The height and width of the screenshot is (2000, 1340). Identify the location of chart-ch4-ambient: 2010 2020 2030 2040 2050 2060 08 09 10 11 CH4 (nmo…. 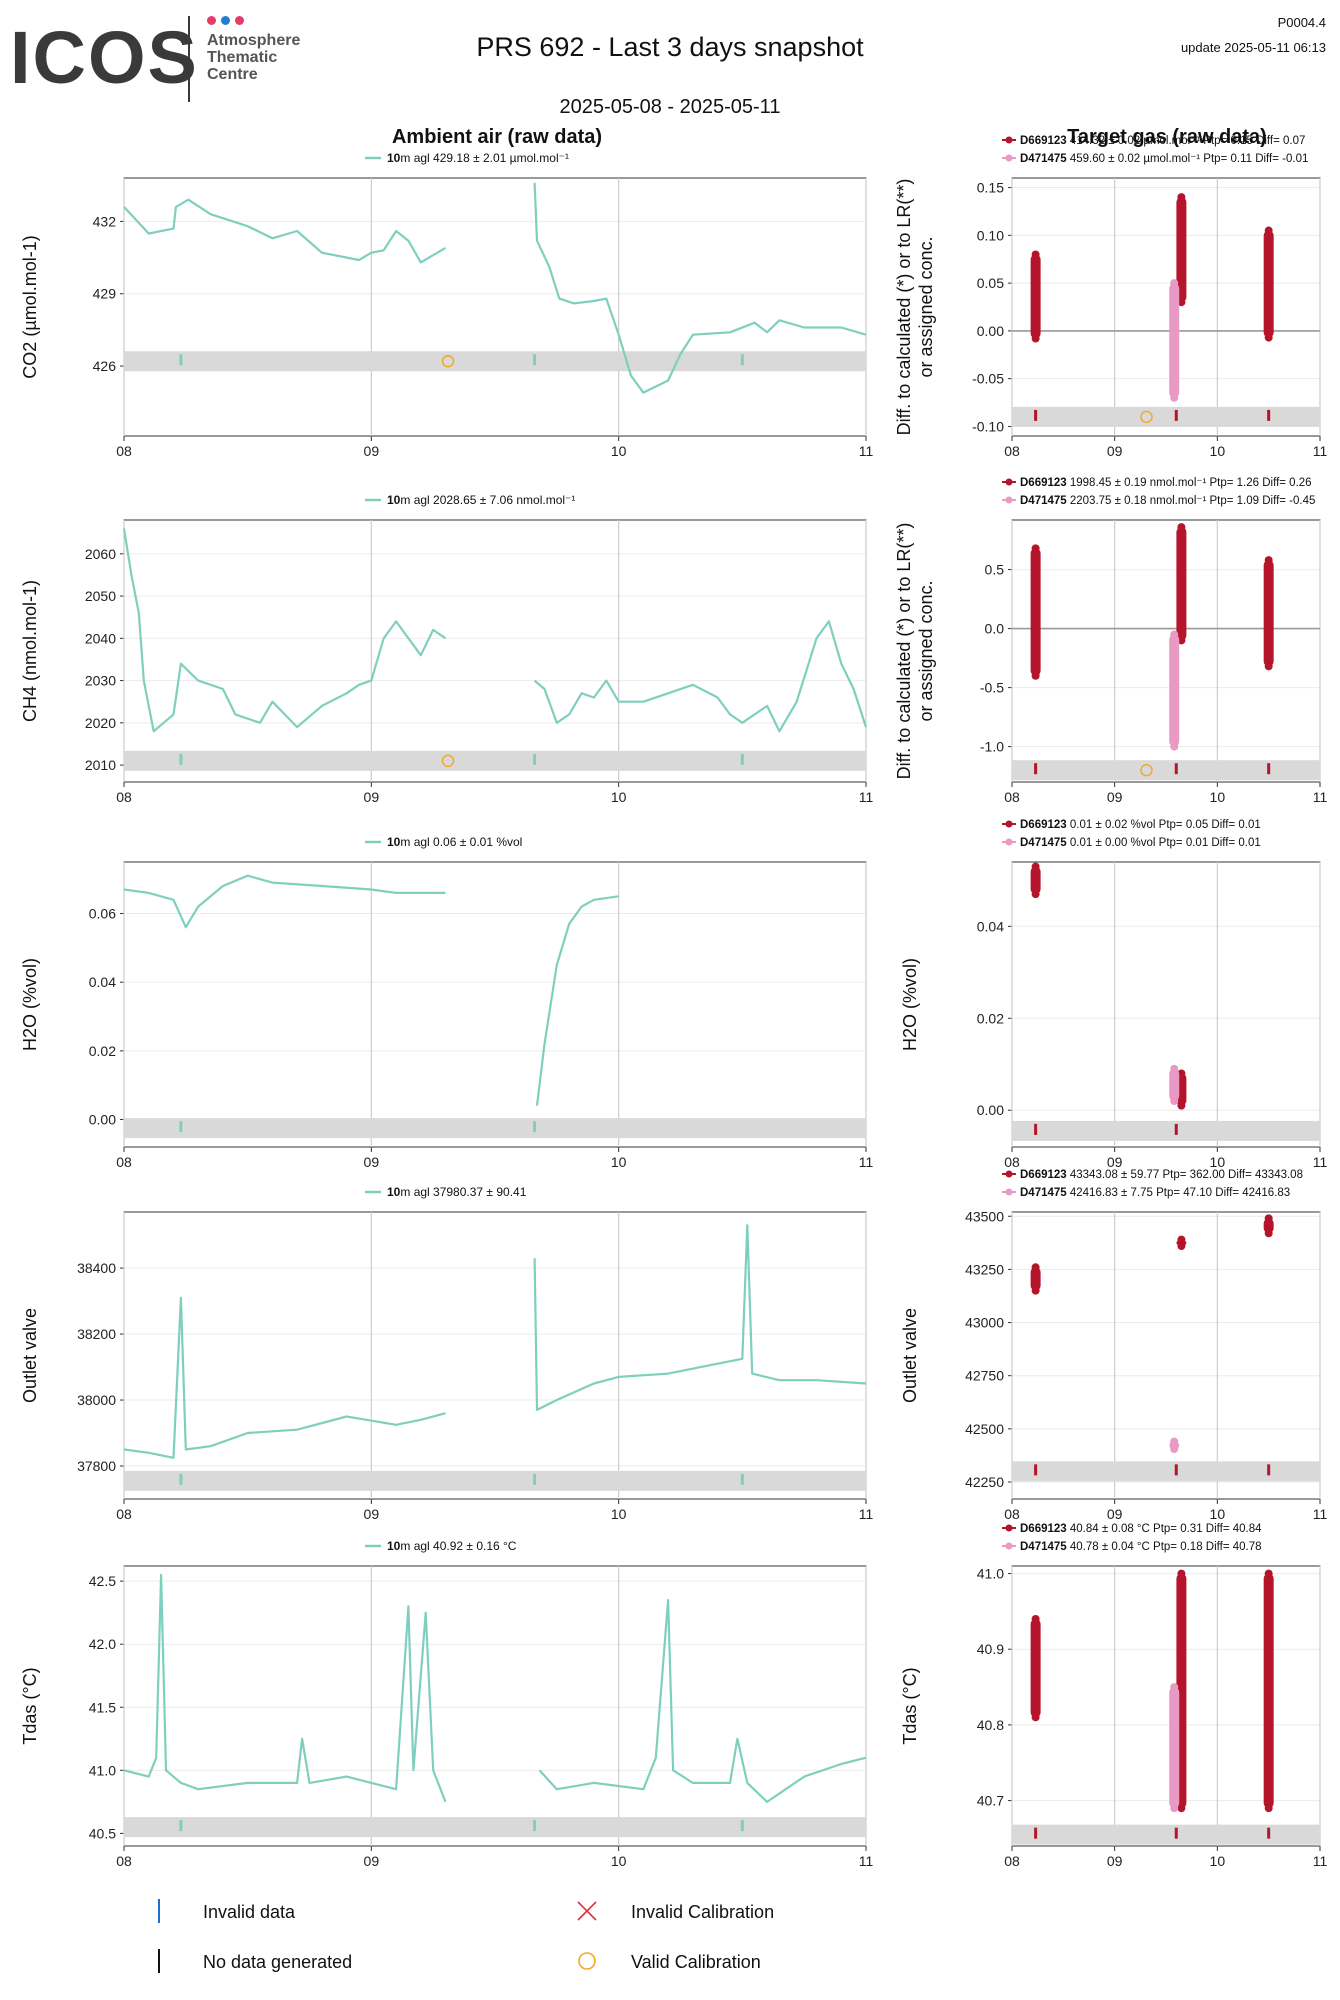
(446, 649).